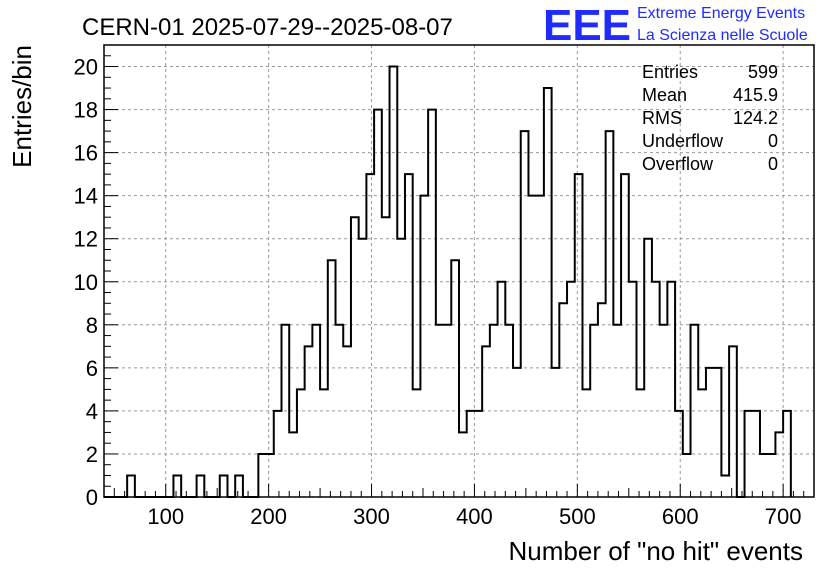  I want to click on y-tick-label: 18, so click(86, 110).